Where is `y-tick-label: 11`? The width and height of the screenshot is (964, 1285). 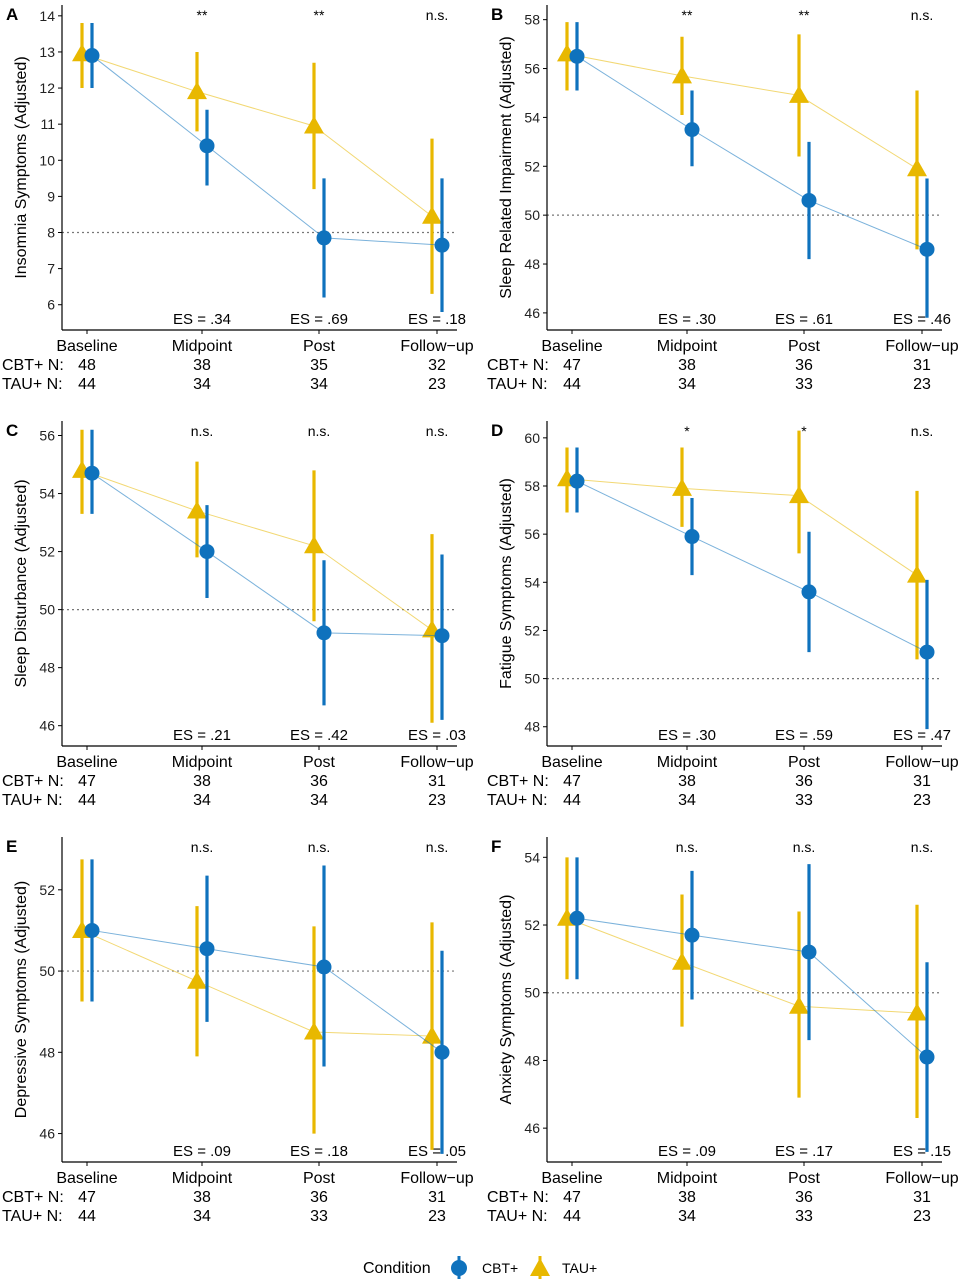 y-tick-label: 11 is located at coordinates (47, 124).